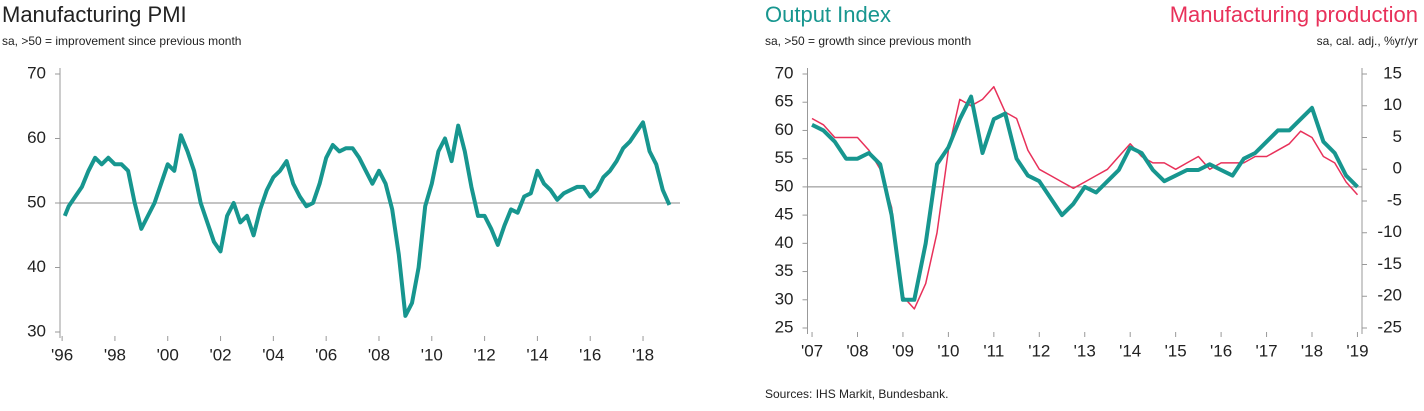 This screenshot has width=1424, height=411. Describe the element at coordinates (784, 326) in the screenshot. I see `y-tick-label: 25` at that location.